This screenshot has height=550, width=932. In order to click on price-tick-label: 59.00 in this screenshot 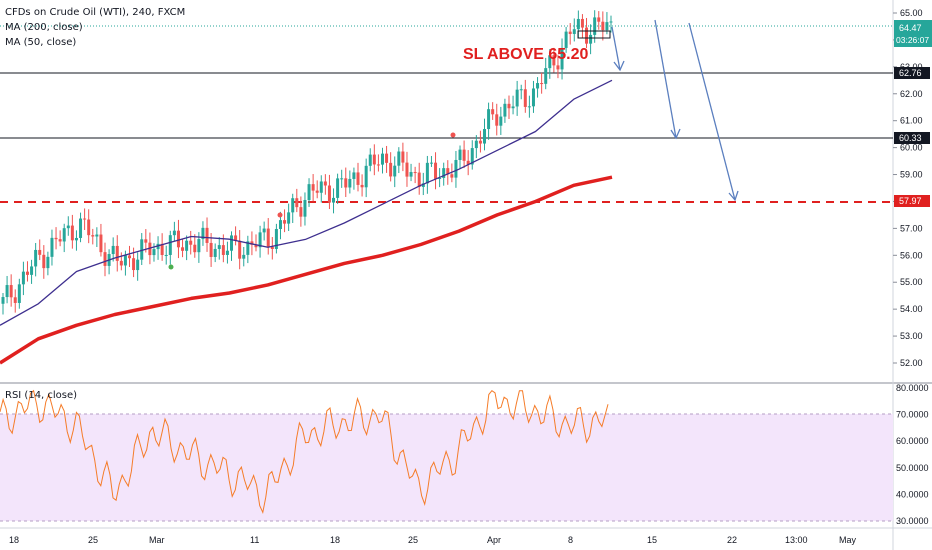, I will do `click(911, 175)`.